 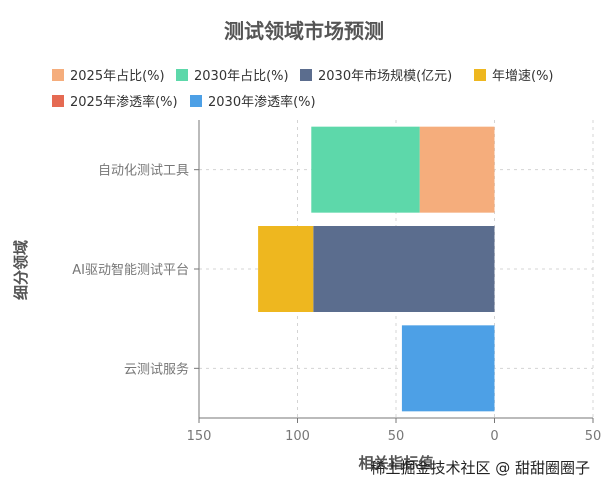 I want to click on y-tick-label: 云测试服务, so click(x=156, y=369).